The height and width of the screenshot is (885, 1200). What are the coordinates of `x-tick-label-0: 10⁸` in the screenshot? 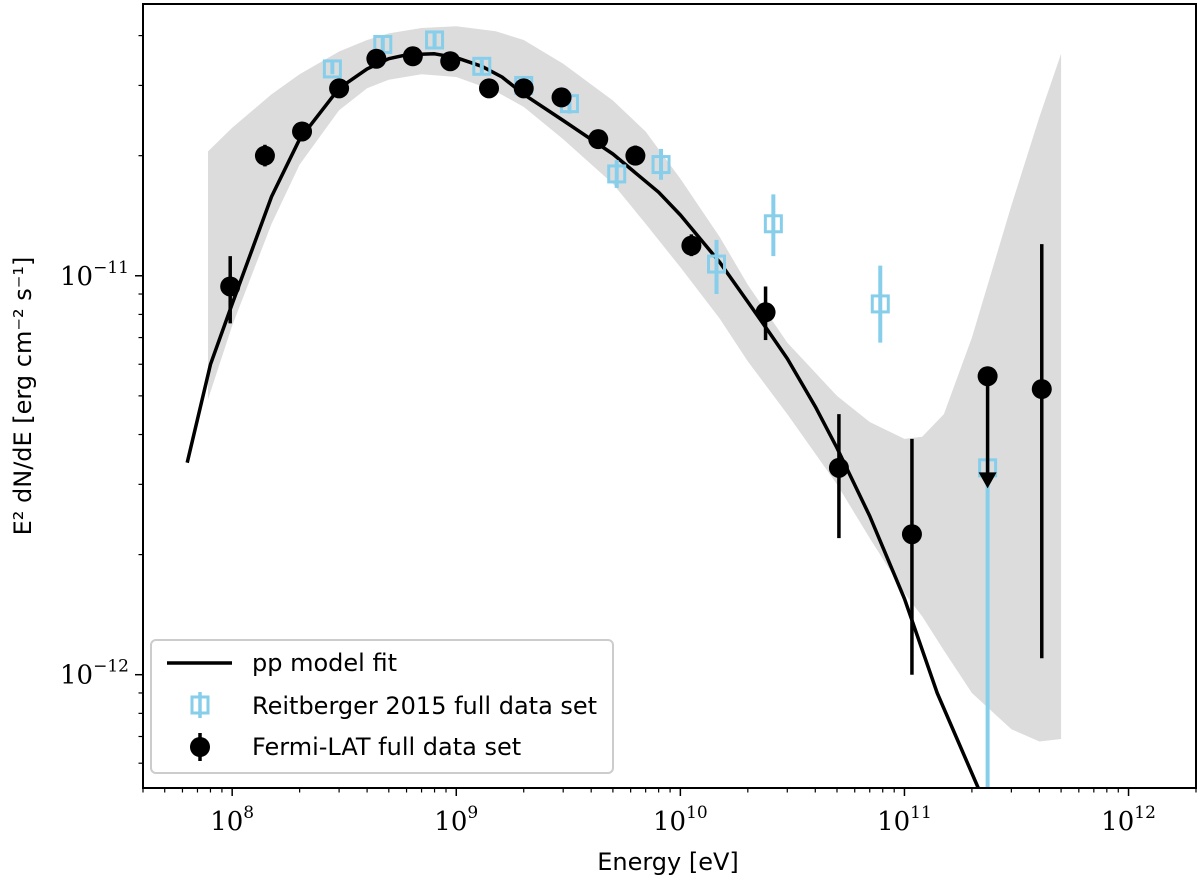 It's located at (232, 820).